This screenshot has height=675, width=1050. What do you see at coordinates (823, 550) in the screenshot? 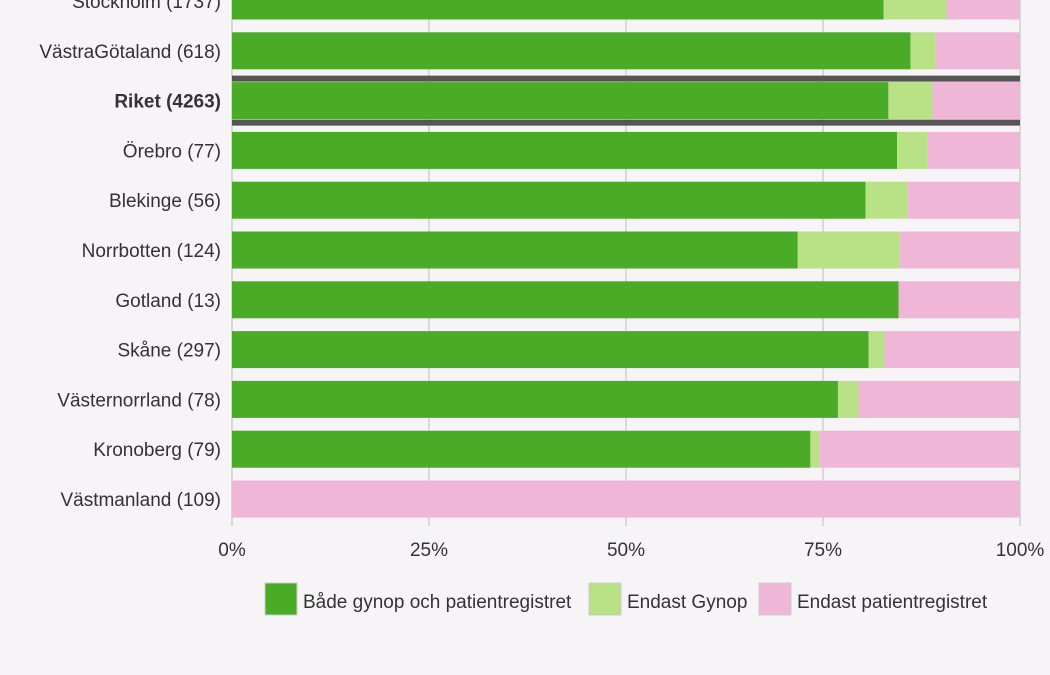
I see `x-tick-label: 75%` at bounding box center [823, 550].